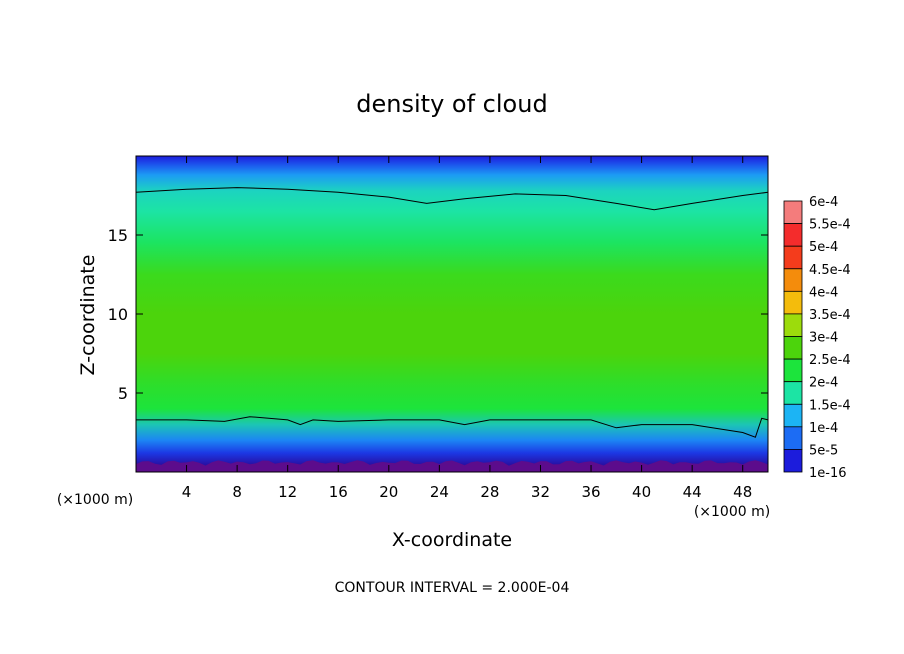 The height and width of the screenshot is (654, 904). Describe the element at coordinates (823, 292) in the screenshot. I see `colorbar-label: 4e-4` at that location.